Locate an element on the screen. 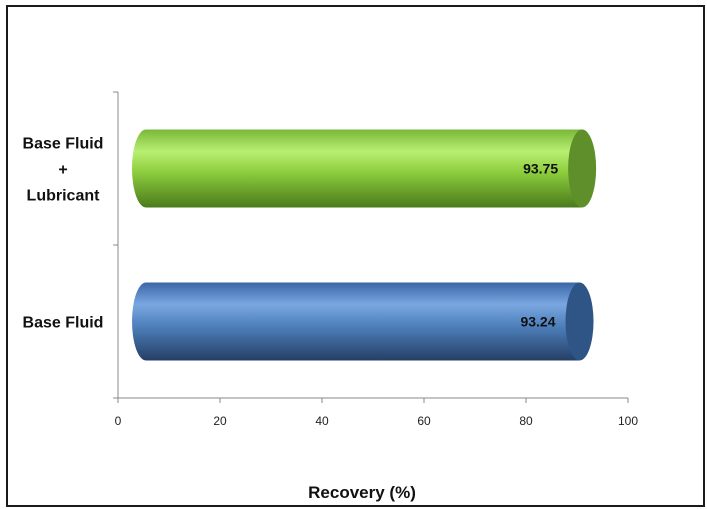 Image resolution: width=707 pixels, height=509 pixels. category-label: Lubricant is located at coordinates (64, 196).